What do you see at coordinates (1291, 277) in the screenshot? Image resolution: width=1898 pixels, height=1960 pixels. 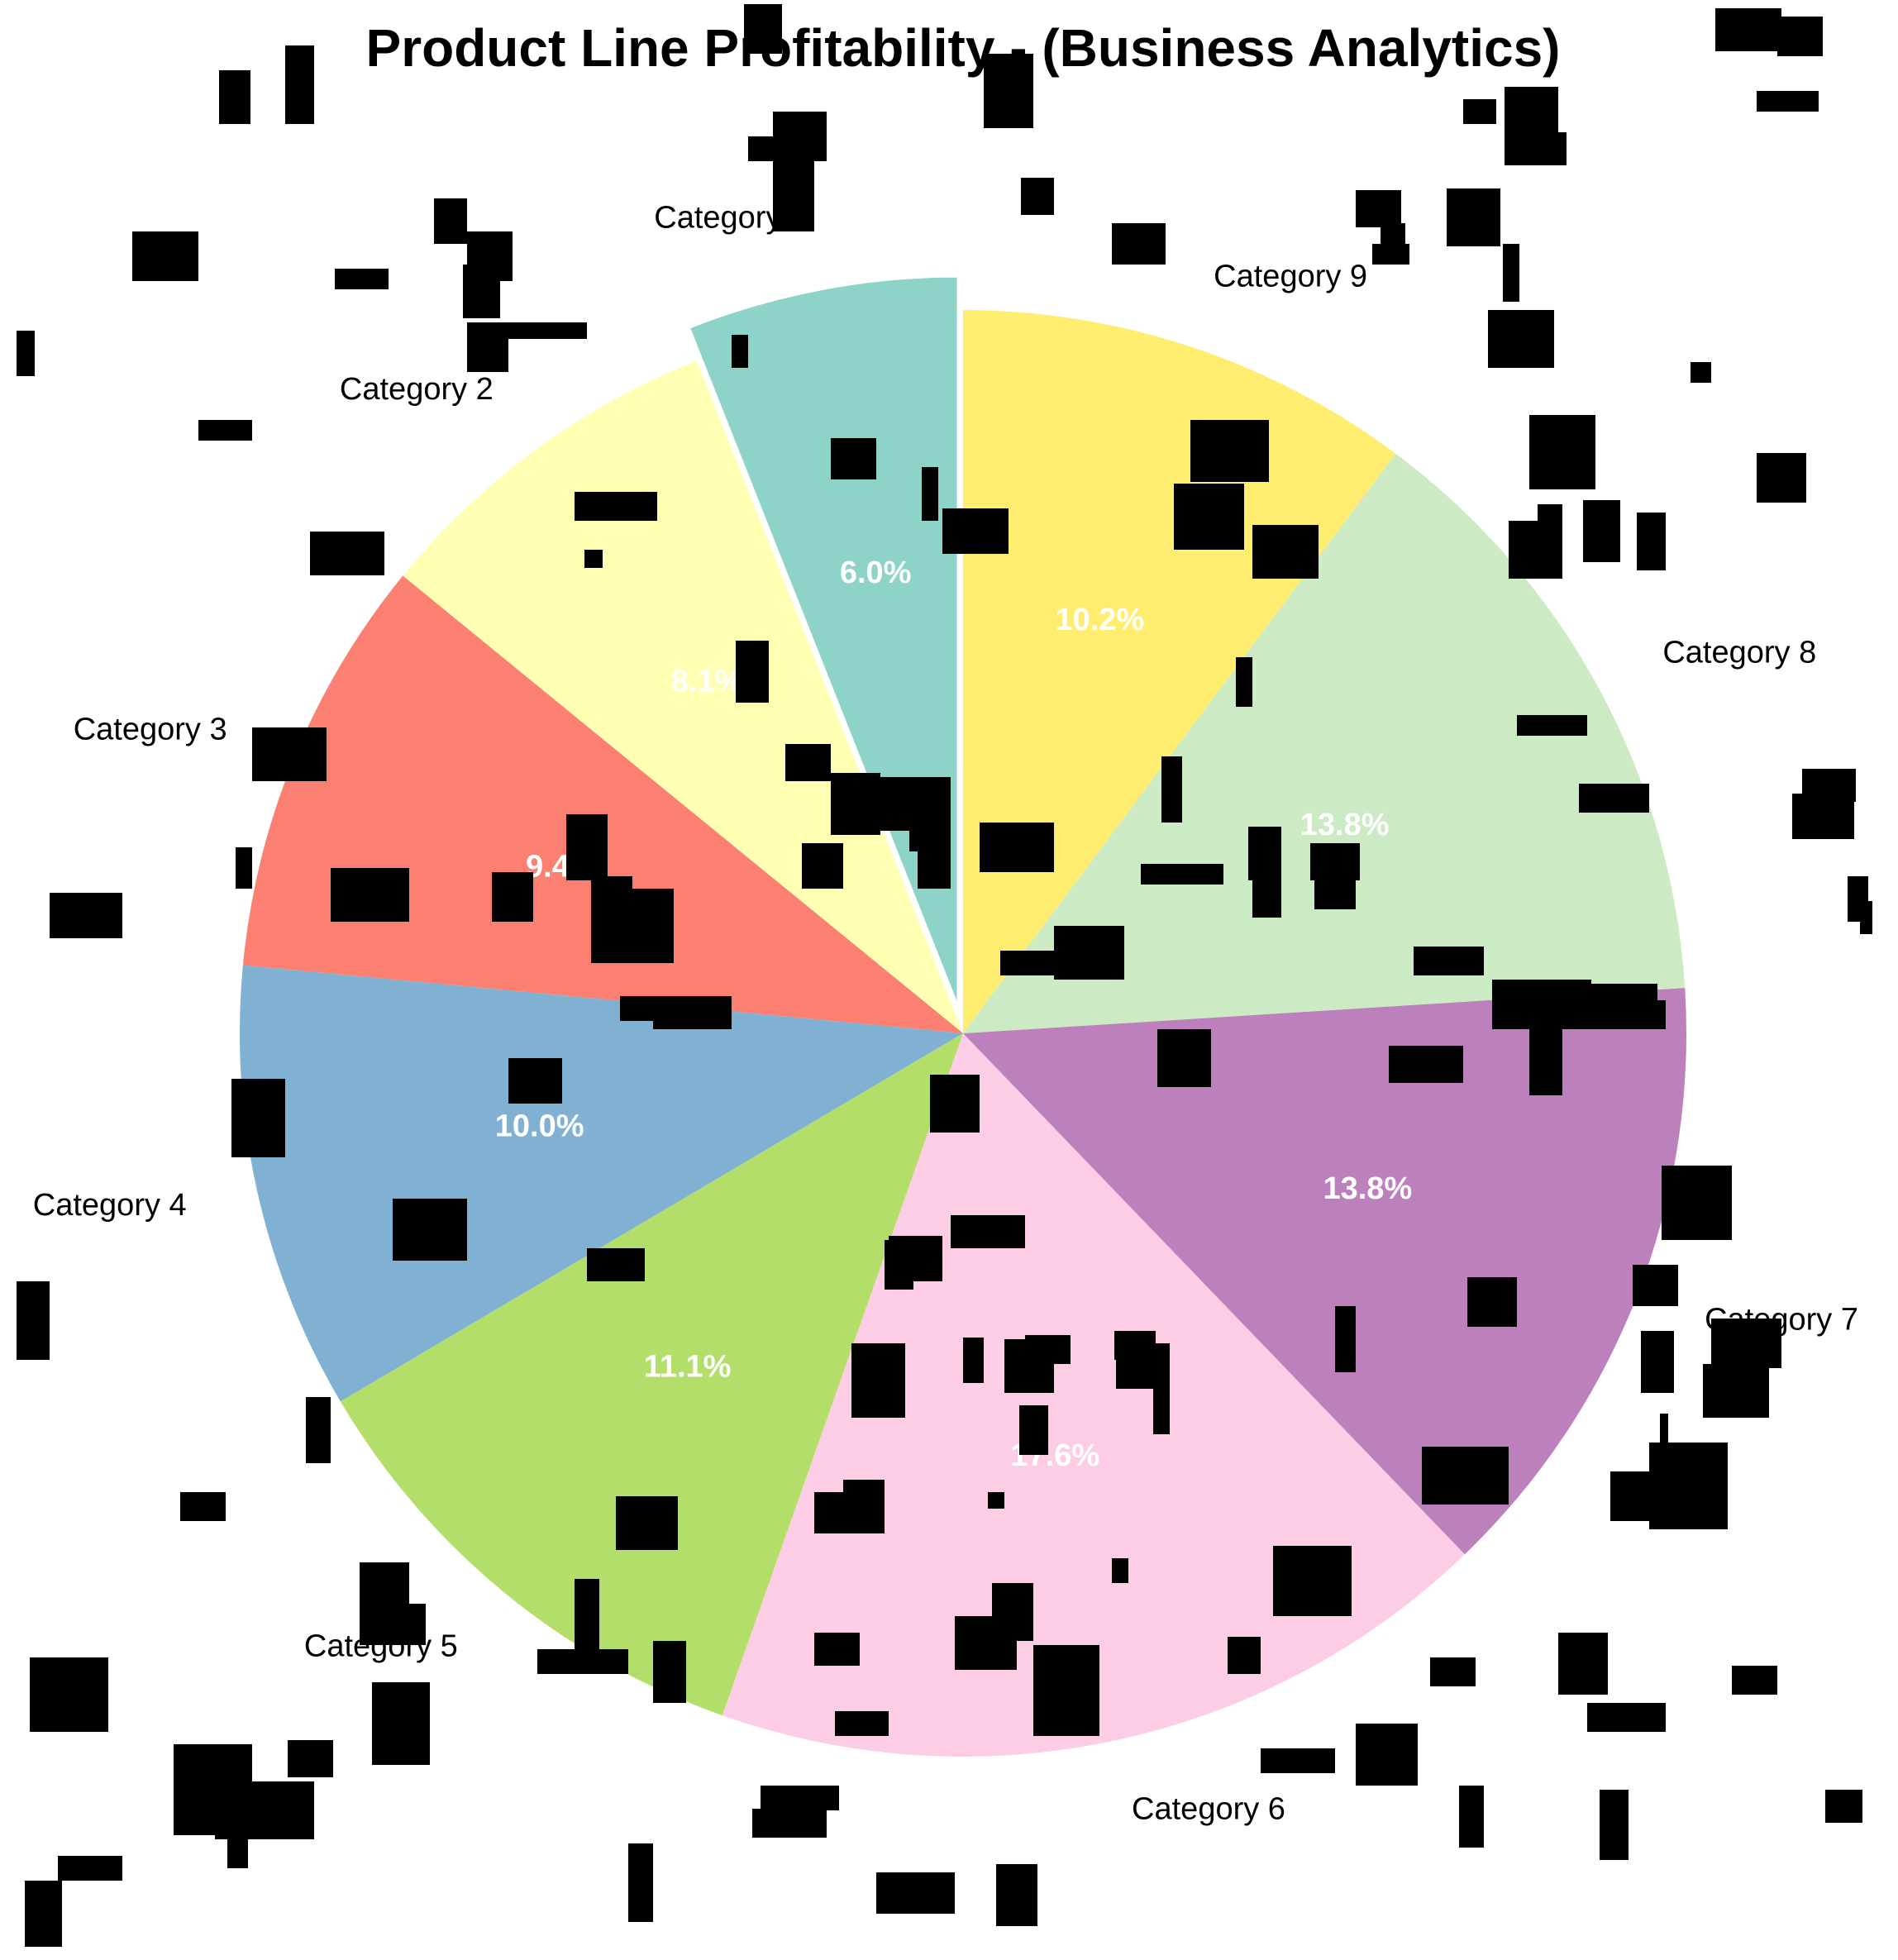 I see `category-label-9: Category 9` at bounding box center [1291, 277].